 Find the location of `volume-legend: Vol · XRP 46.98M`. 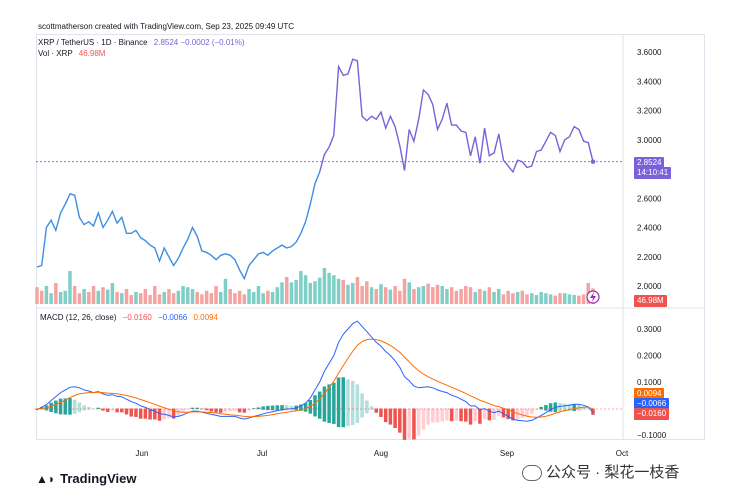

volume-legend: Vol · XRP 46.98M is located at coordinates (71, 53).